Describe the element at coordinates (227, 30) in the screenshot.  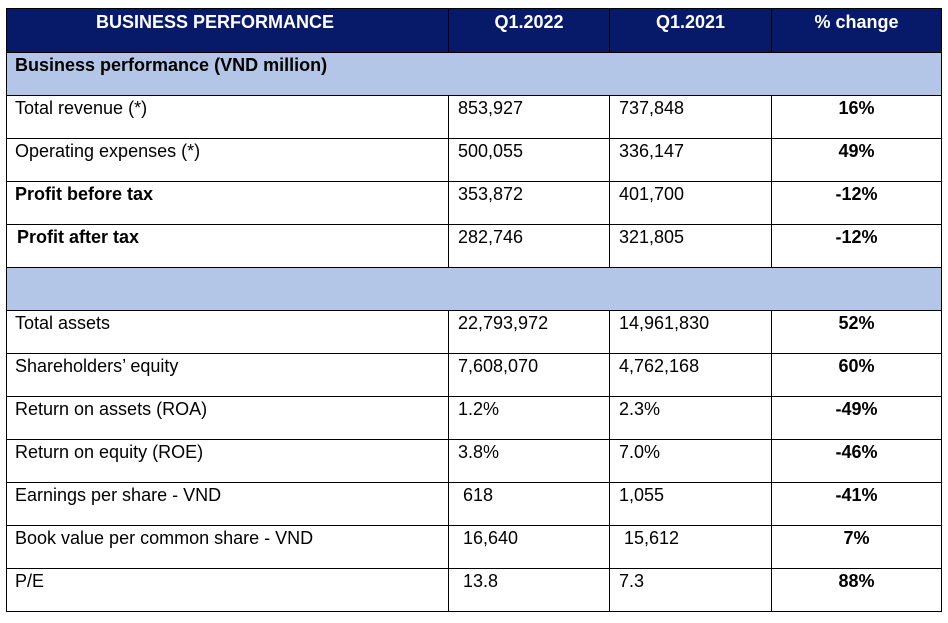
I see `header-label: BUSINESS PERFORMANCE` at that location.